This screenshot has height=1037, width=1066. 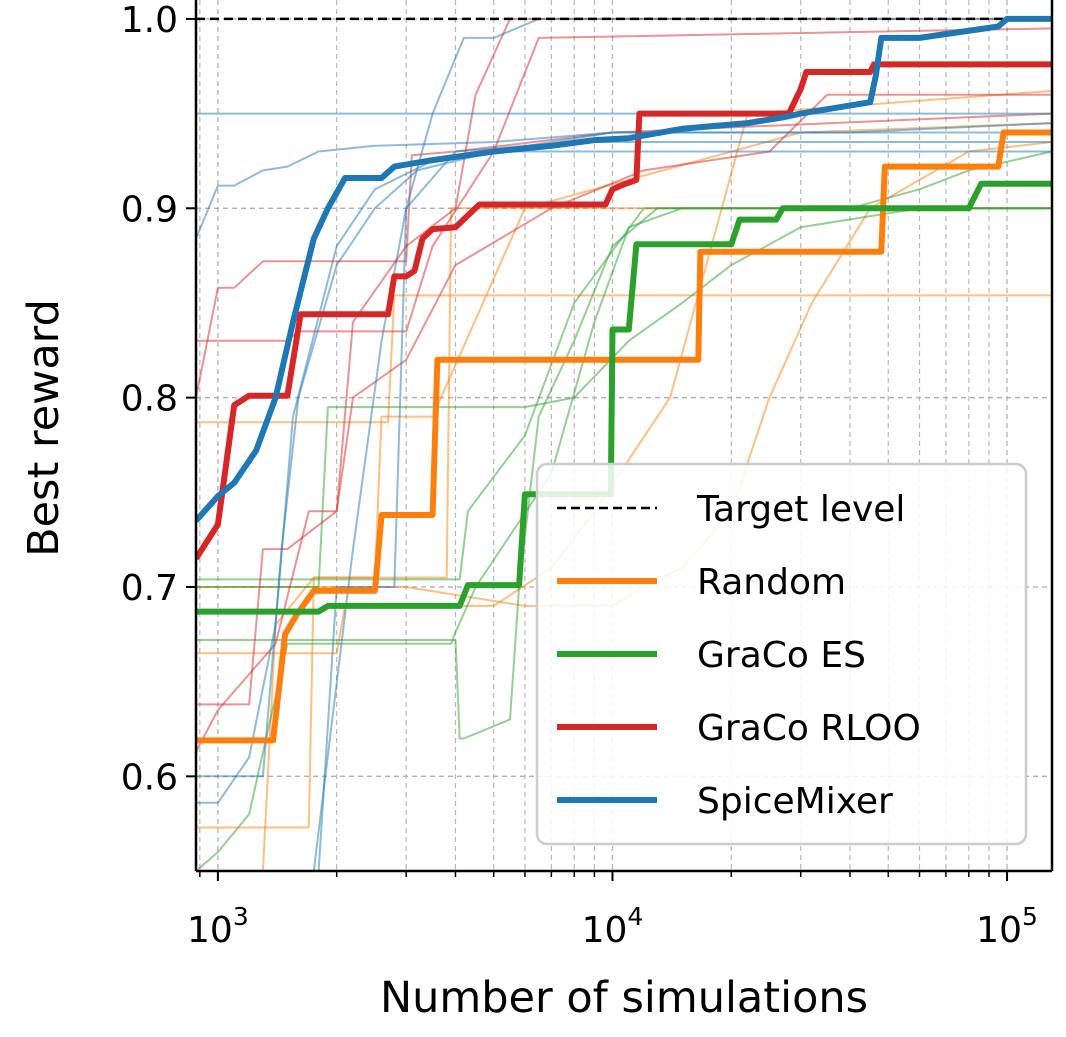 What do you see at coordinates (613, 926) in the screenshot?
I see `x-tick-label: 10⁴` at bounding box center [613, 926].